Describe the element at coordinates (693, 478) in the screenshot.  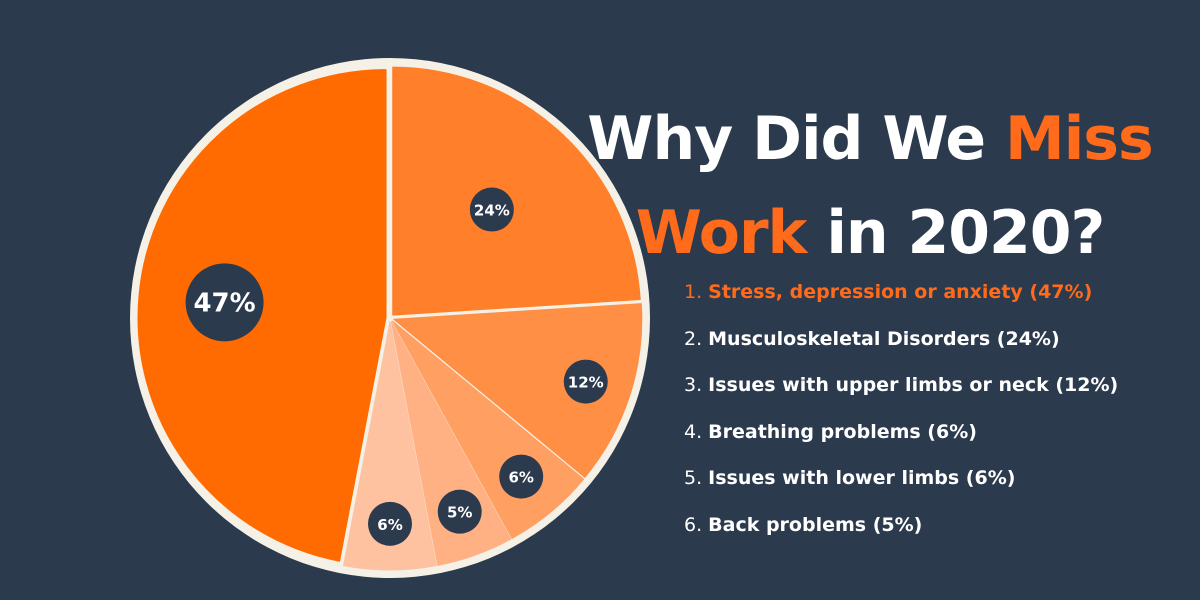
I see `legend-number: 5.` at that location.